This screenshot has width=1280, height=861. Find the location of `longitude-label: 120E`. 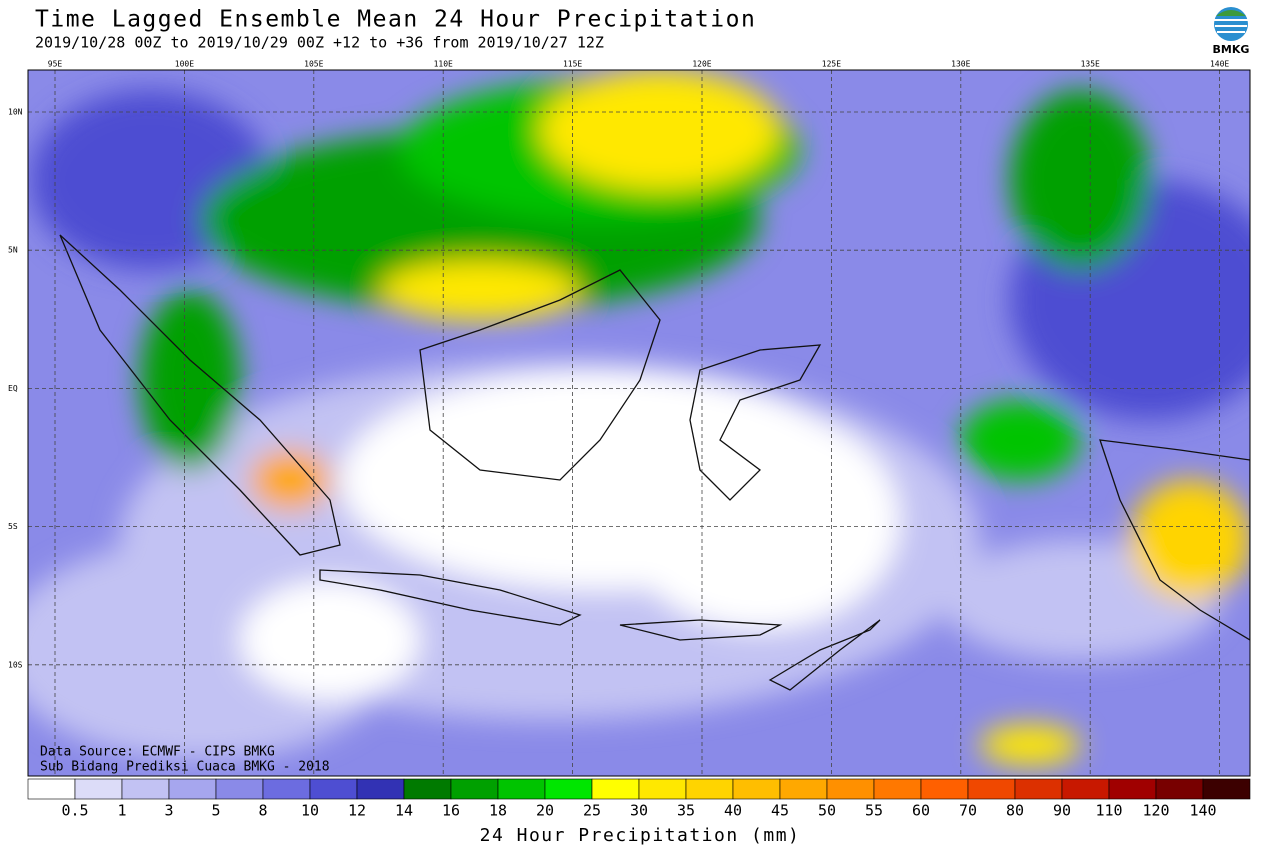

longitude-label: 120E is located at coordinates (701, 64).